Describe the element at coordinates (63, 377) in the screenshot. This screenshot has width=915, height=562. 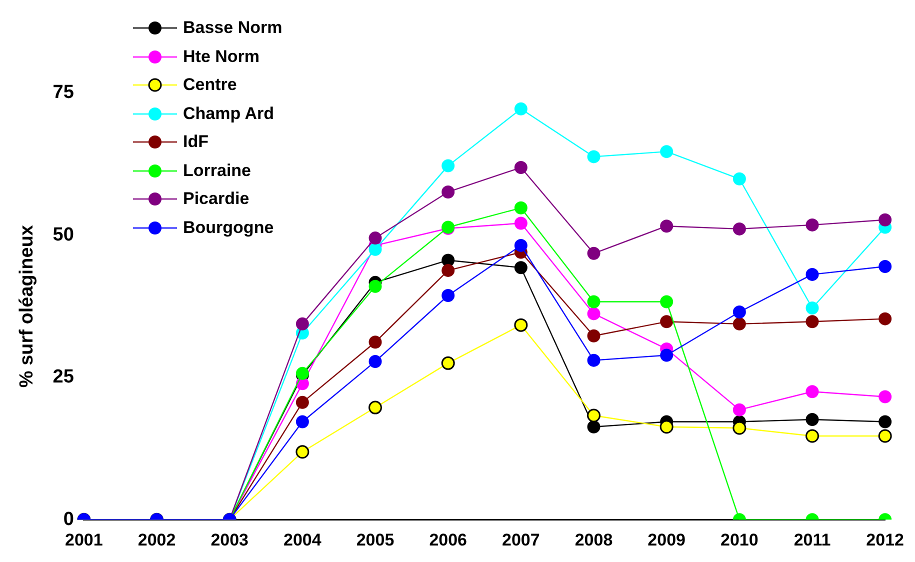
I see `y-tick-label: 25` at that location.